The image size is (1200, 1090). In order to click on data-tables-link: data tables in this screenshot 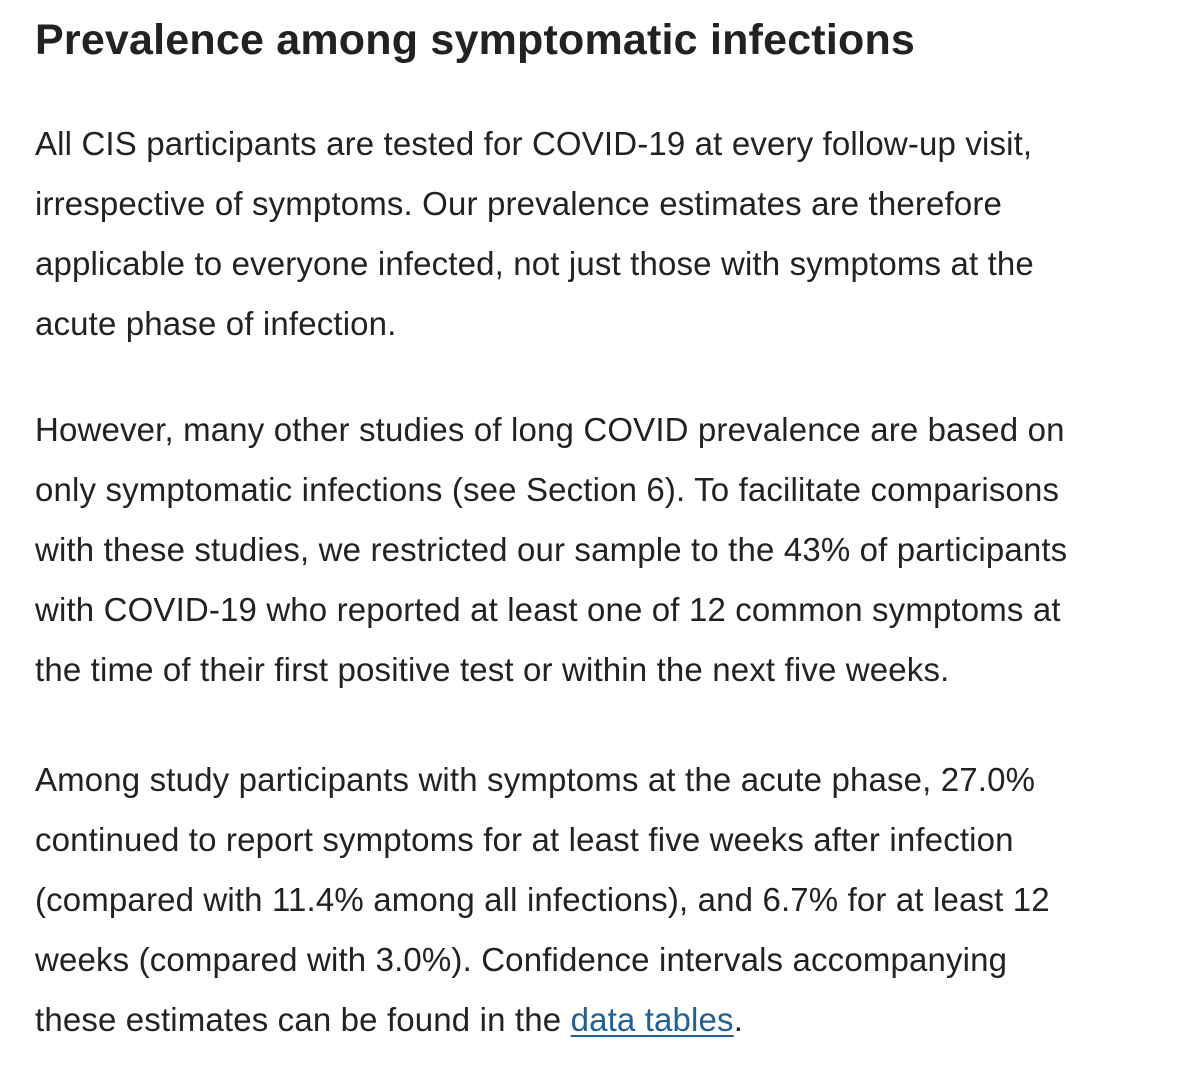, I will do `click(652, 1019)`.